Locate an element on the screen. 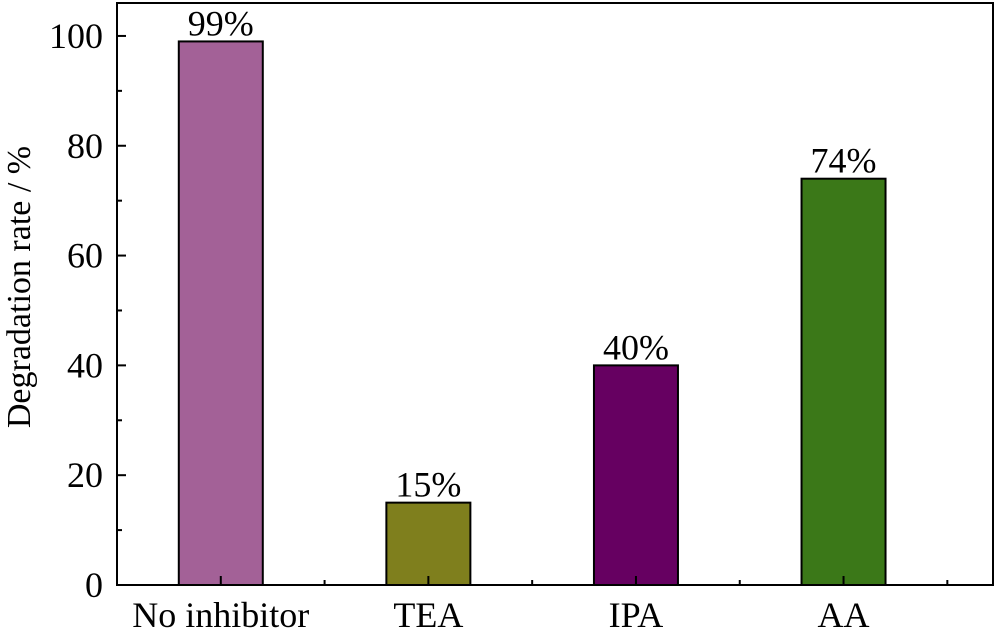 The height and width of the screenshot is (632, 1000). y-tick-label: 100 is located at coordinates (76, 36).